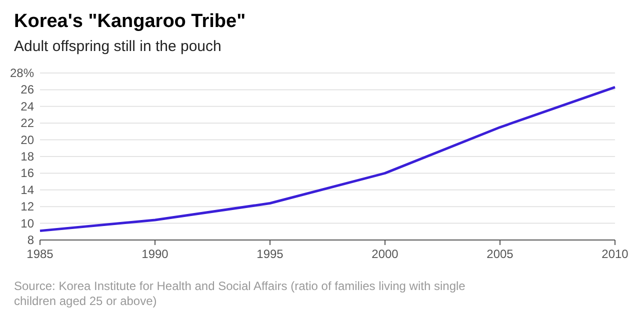 The height and width of the screenshot is (325, 640). Describe the element at coordinates (40, 254) in the screenshot. I see `x-tick-label: 1985` at that location.